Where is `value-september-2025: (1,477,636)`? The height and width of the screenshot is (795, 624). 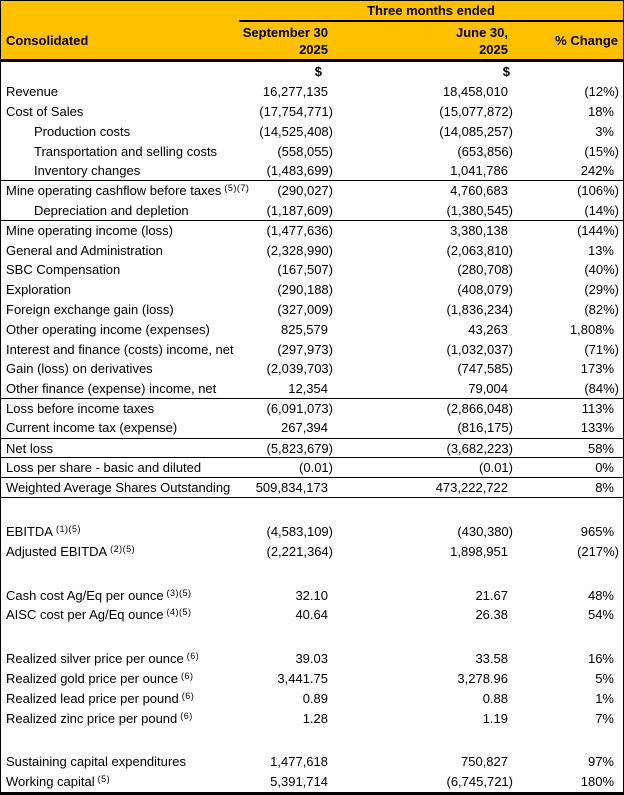
value-september-2025: (1,477,636) is located at coordinates (287, 230).